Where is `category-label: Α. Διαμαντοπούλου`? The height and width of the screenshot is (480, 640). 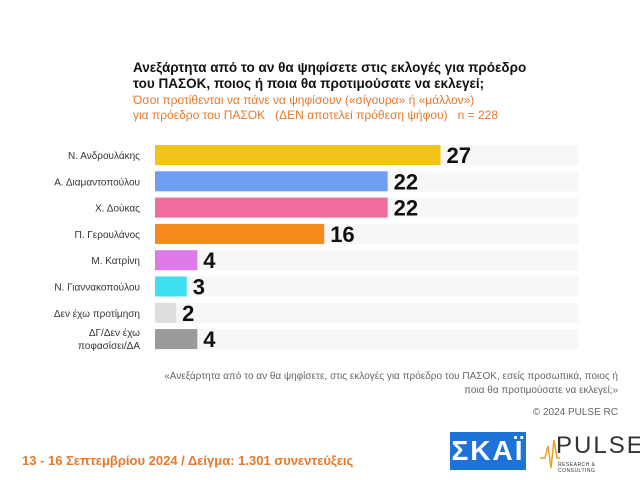 category-label: Α. Διαμαντοπούλου is located at coordinates (97, 182).